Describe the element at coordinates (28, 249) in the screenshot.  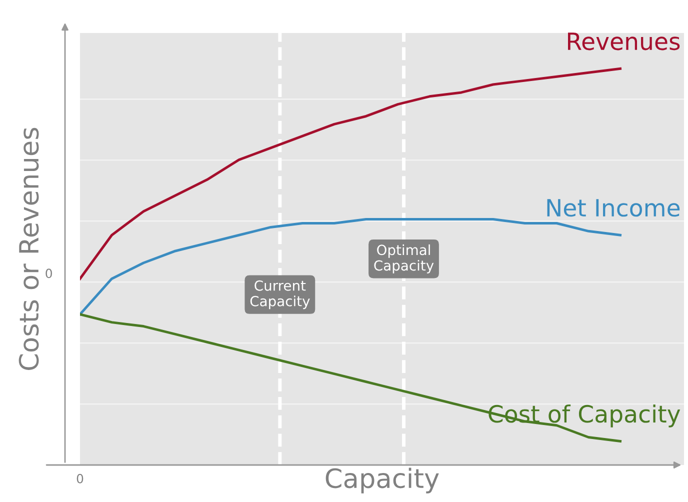
I see `y-axis-title: Costs or Revenues` at that location.